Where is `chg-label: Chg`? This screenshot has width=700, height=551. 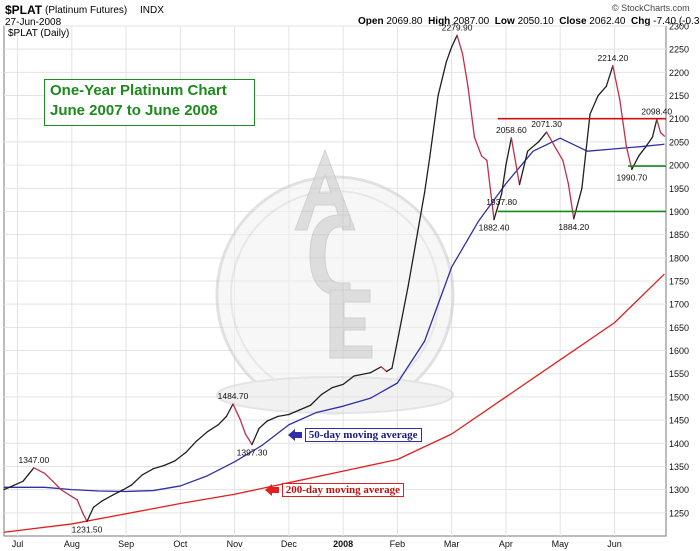 chg-label: Chg is located at coordinates (641, 21).